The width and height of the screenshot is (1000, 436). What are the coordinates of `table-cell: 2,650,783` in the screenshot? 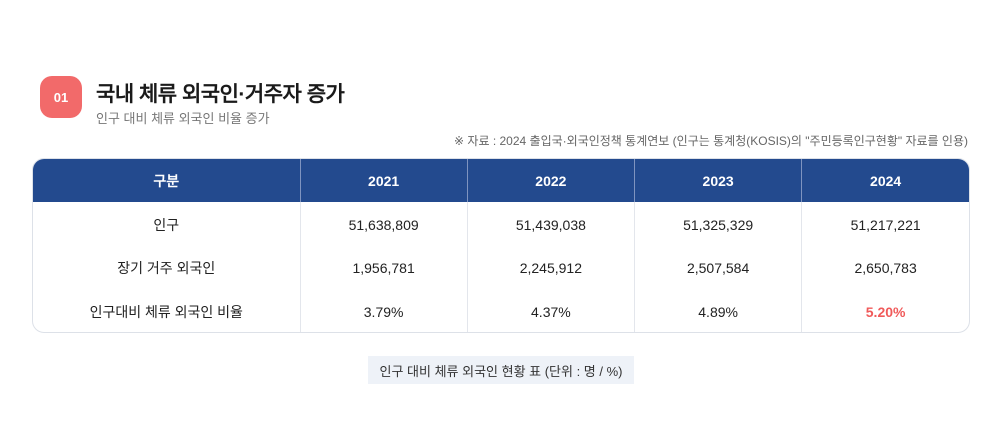 It's located at (885, 268).